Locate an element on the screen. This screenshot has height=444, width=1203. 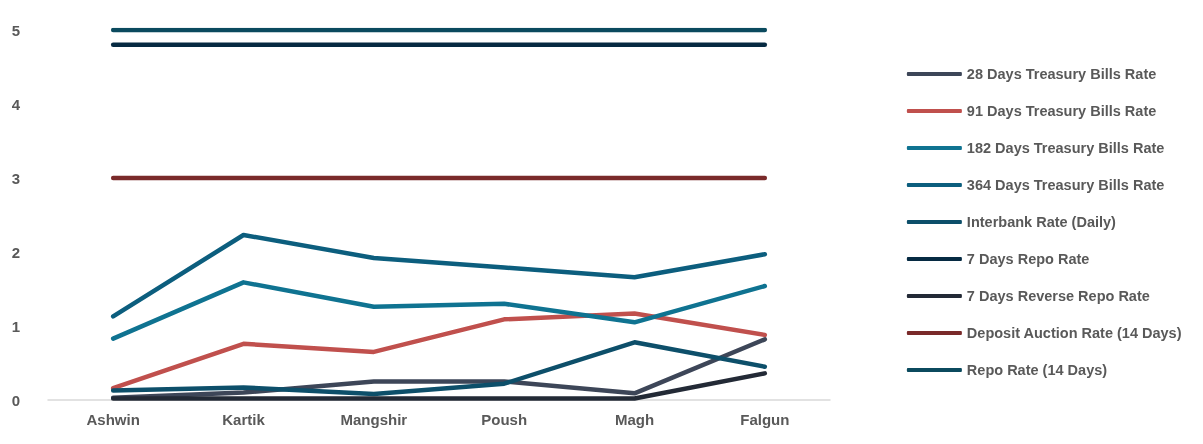
legend-label: Repo Rate (14 Days) is located at coordinates (1037, 370).